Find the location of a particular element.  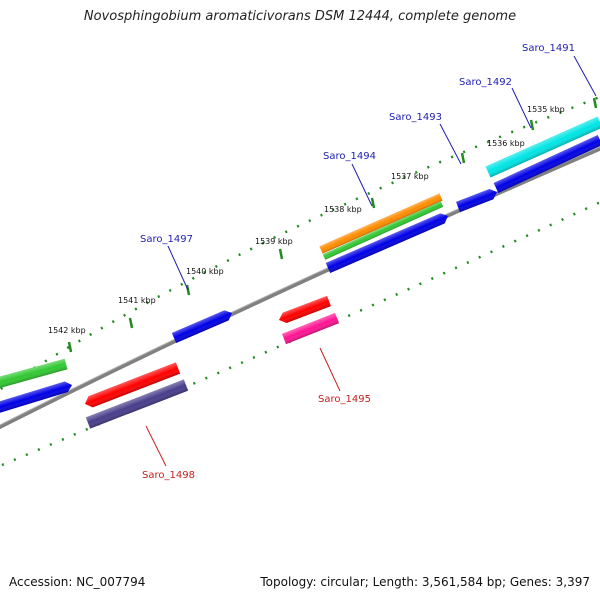

gene-left-green-shade is located at coordinates (34, 374).